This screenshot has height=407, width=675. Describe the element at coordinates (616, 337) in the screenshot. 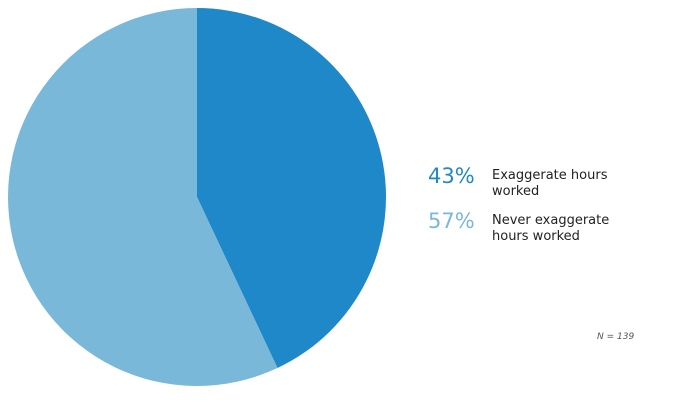

I see `note: N = 139` at that location.